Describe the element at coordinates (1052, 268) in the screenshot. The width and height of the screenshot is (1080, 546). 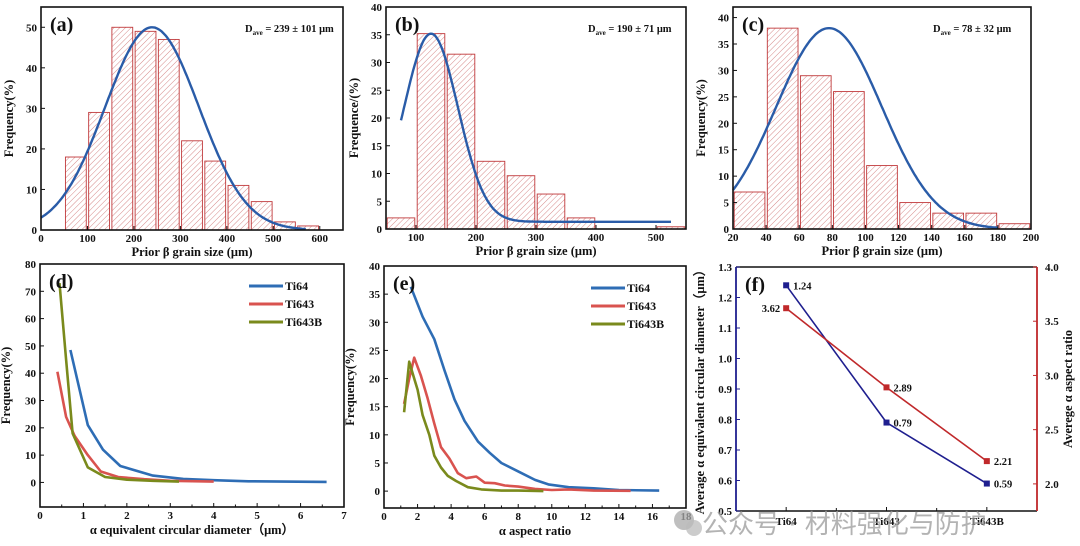
I see `y2-tick-label: 4.0` at that location.